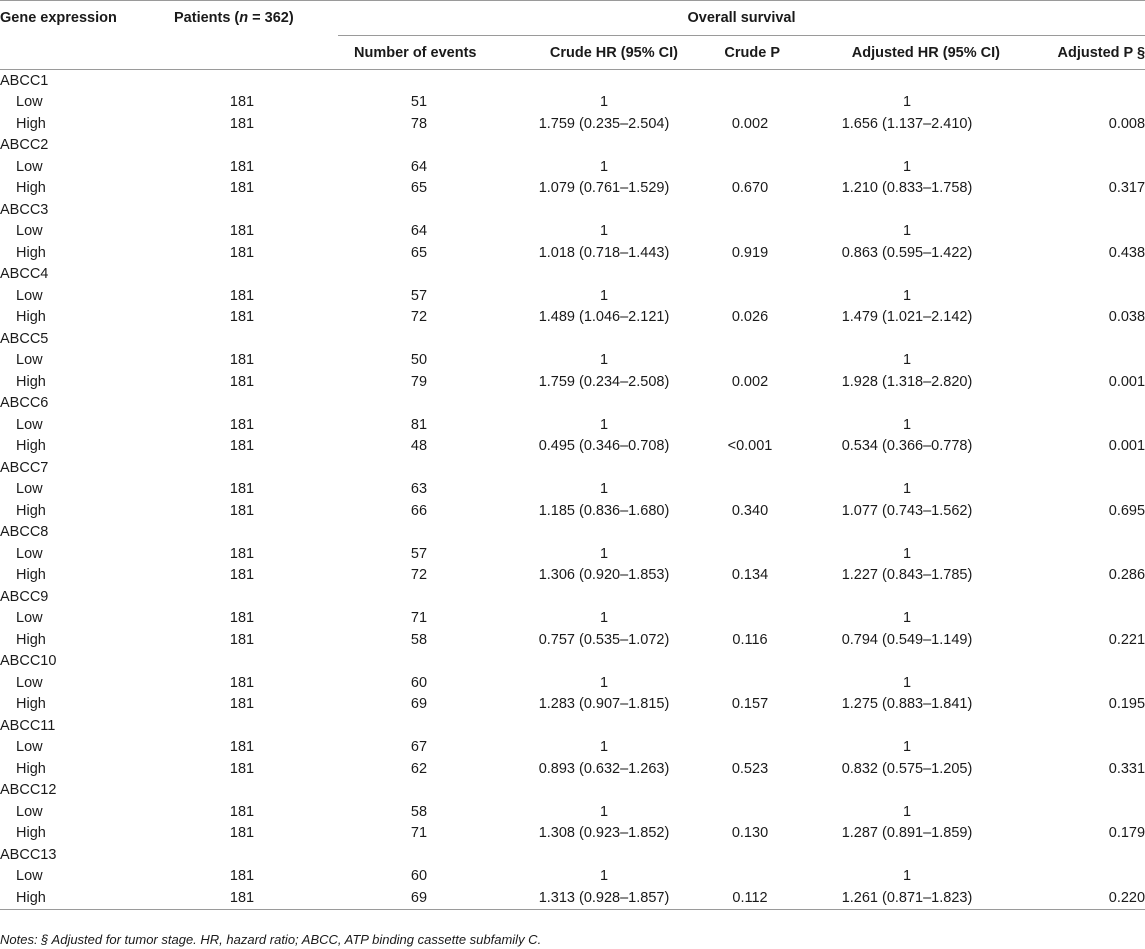 The height and width of the screenshot is (949, 1145). Describe the element at coordinates (24, 209) in the screenshot. I see `gene-name: ABCC3` at that location.